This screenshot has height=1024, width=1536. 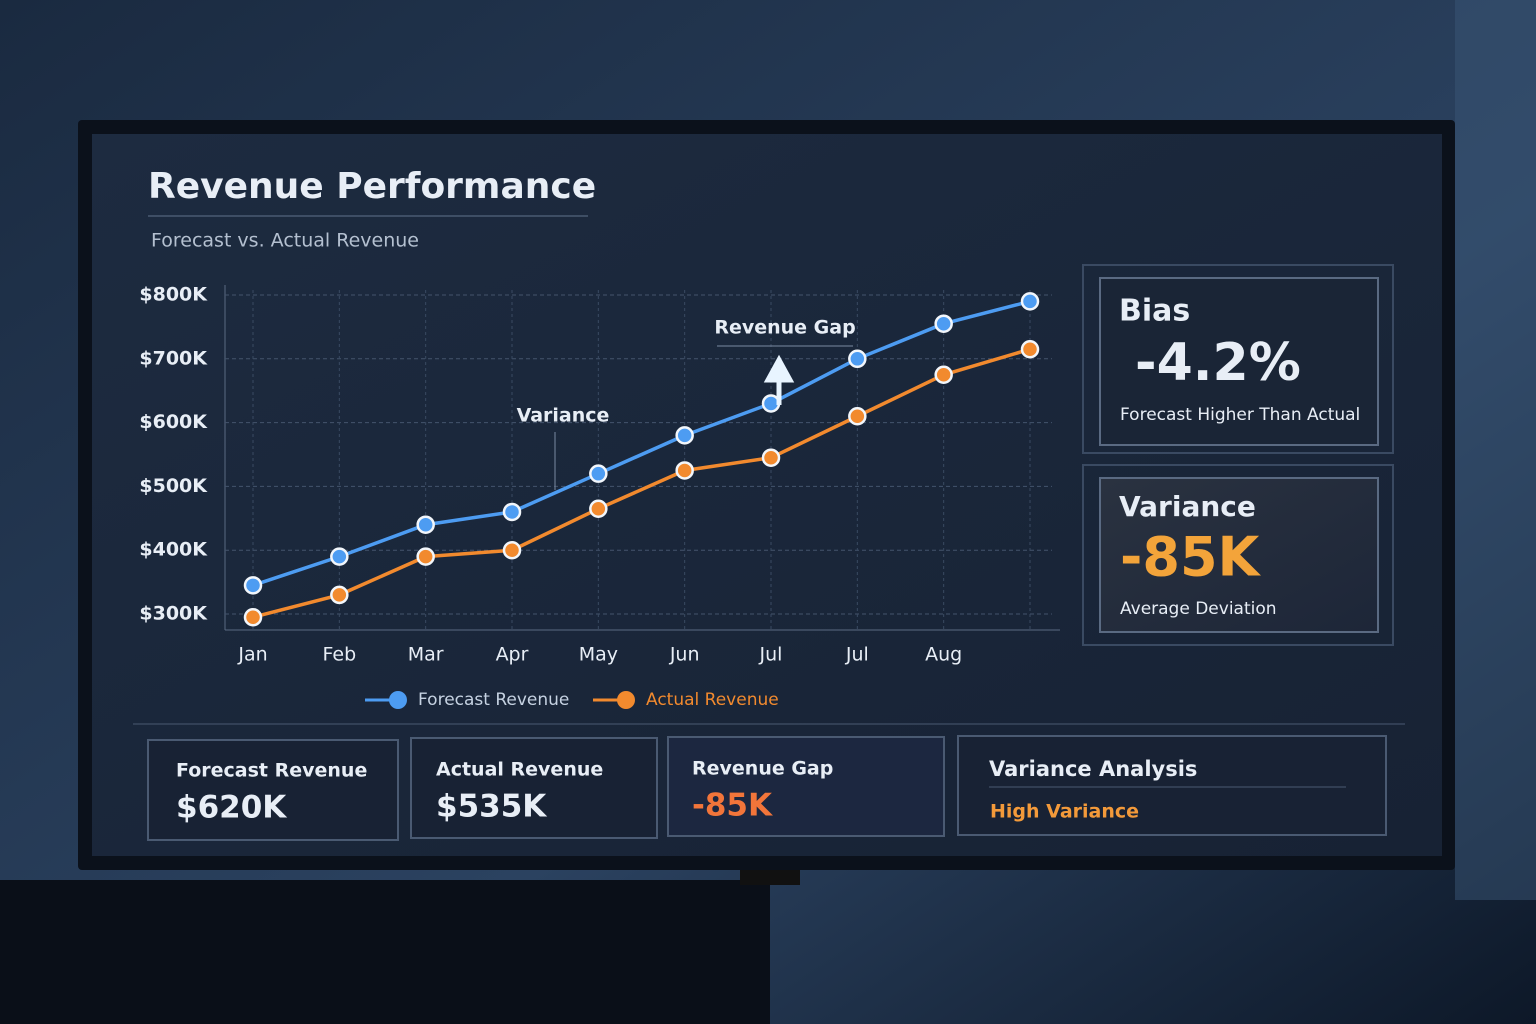 I want to click on panel-title: Variance, so click(x=1187, y=506).